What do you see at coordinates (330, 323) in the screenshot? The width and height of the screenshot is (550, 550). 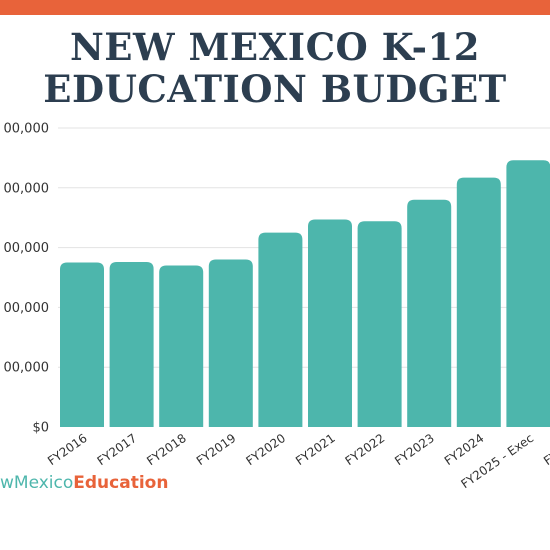 I see `bar-fy2021` at bounding box center [330, 323].